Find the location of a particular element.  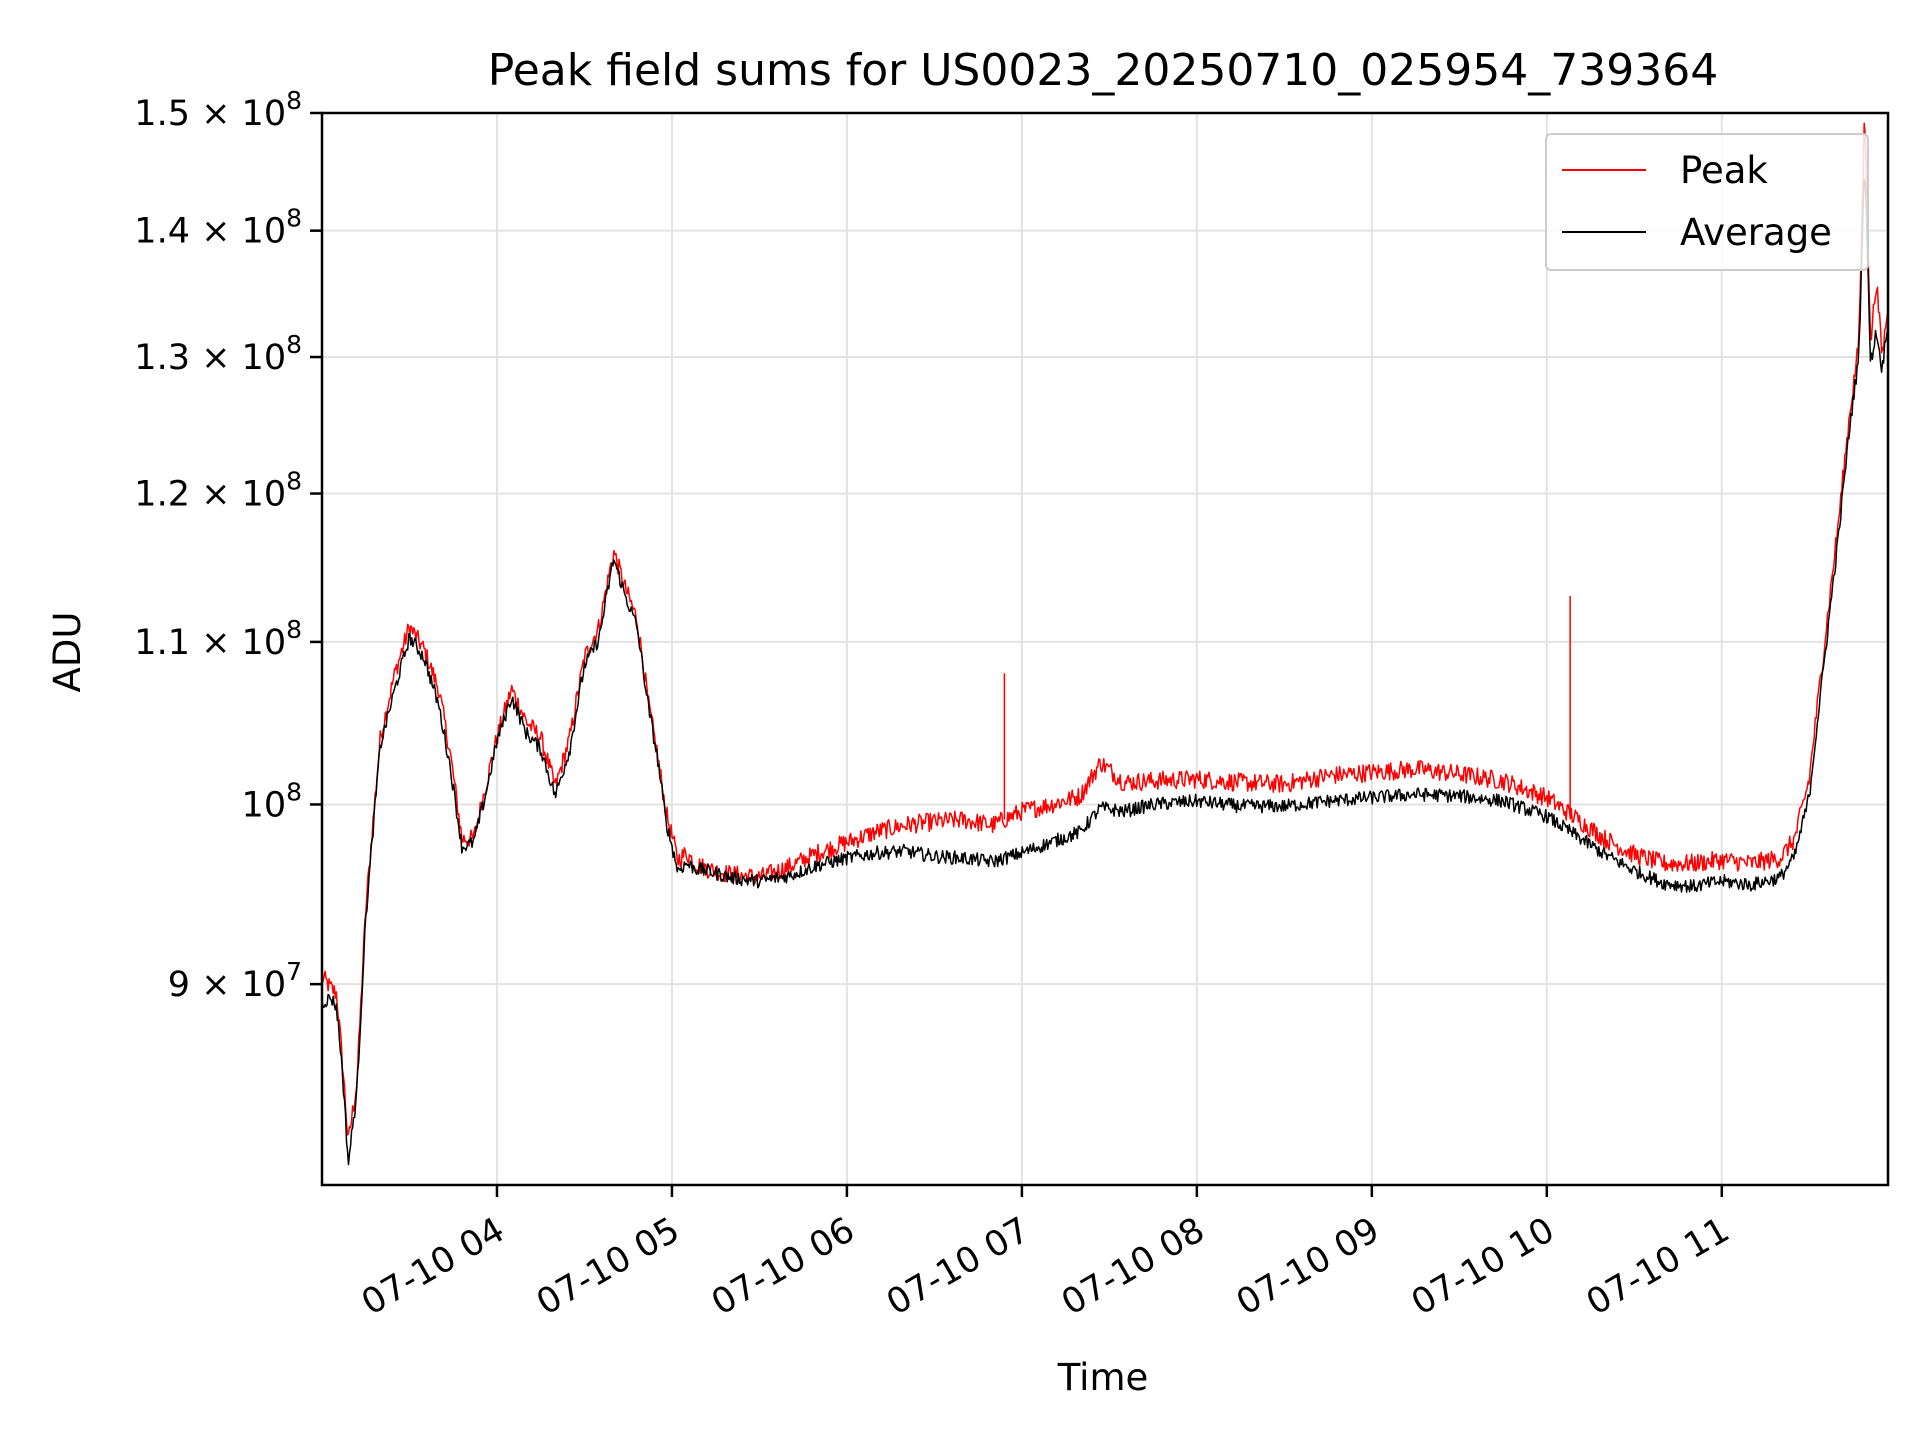

y-tick-label: 1.4 × 10⁸ is located at coordinates (218, 228).